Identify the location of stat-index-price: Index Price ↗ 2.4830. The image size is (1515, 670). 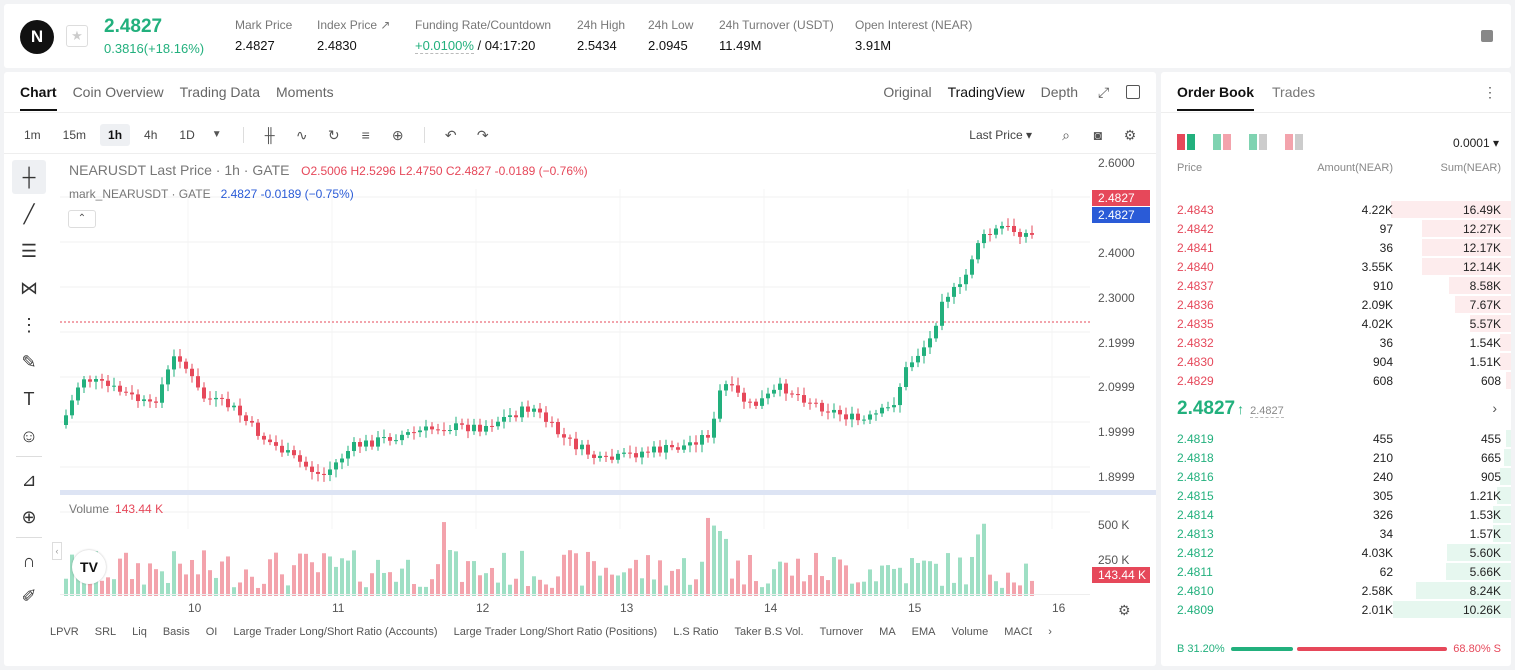
(353, 35).